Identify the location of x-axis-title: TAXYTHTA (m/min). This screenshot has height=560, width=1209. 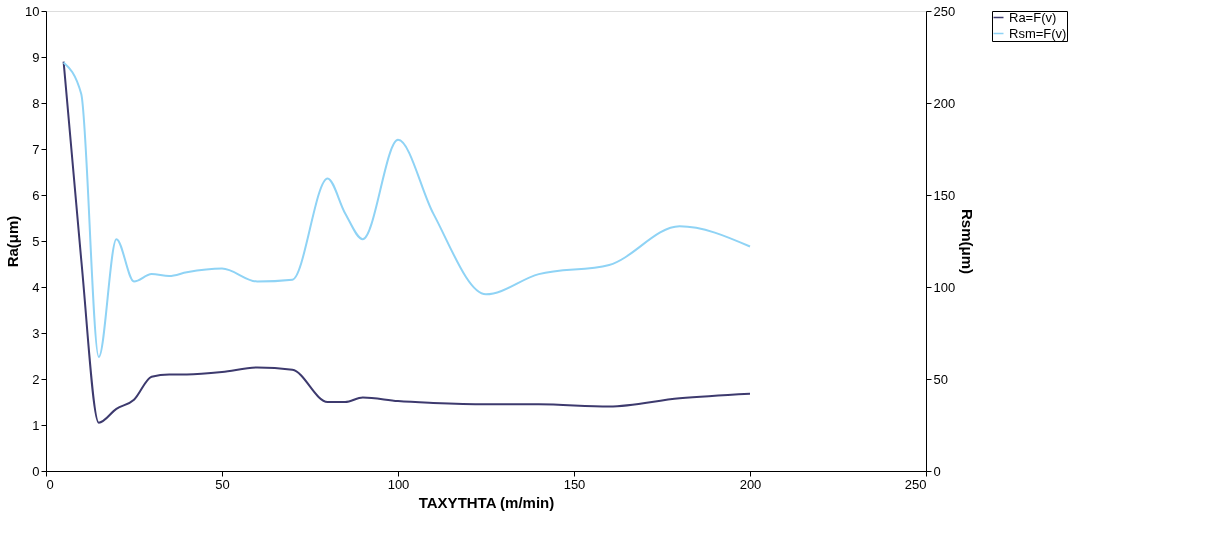
(486, 502).